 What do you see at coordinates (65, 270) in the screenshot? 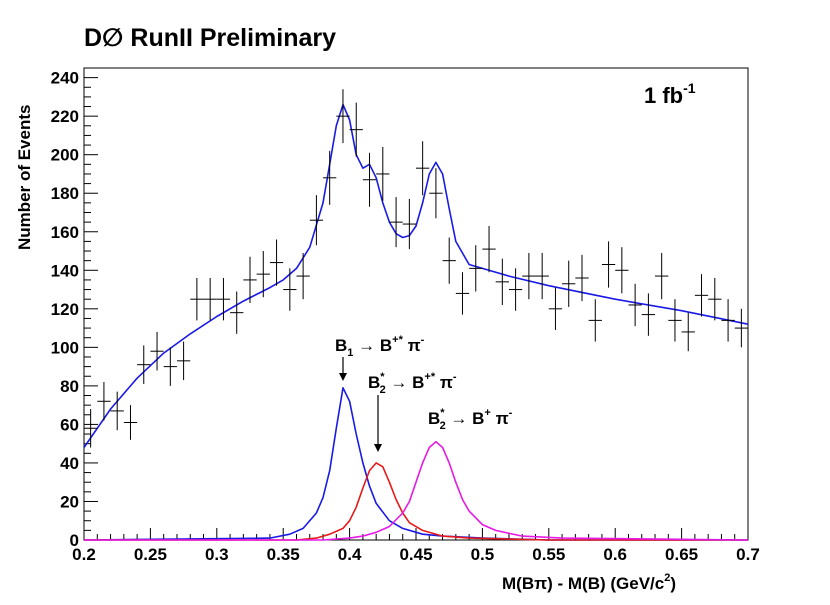
I see `y-tick-label: 140` at bounding box center [65, 270].